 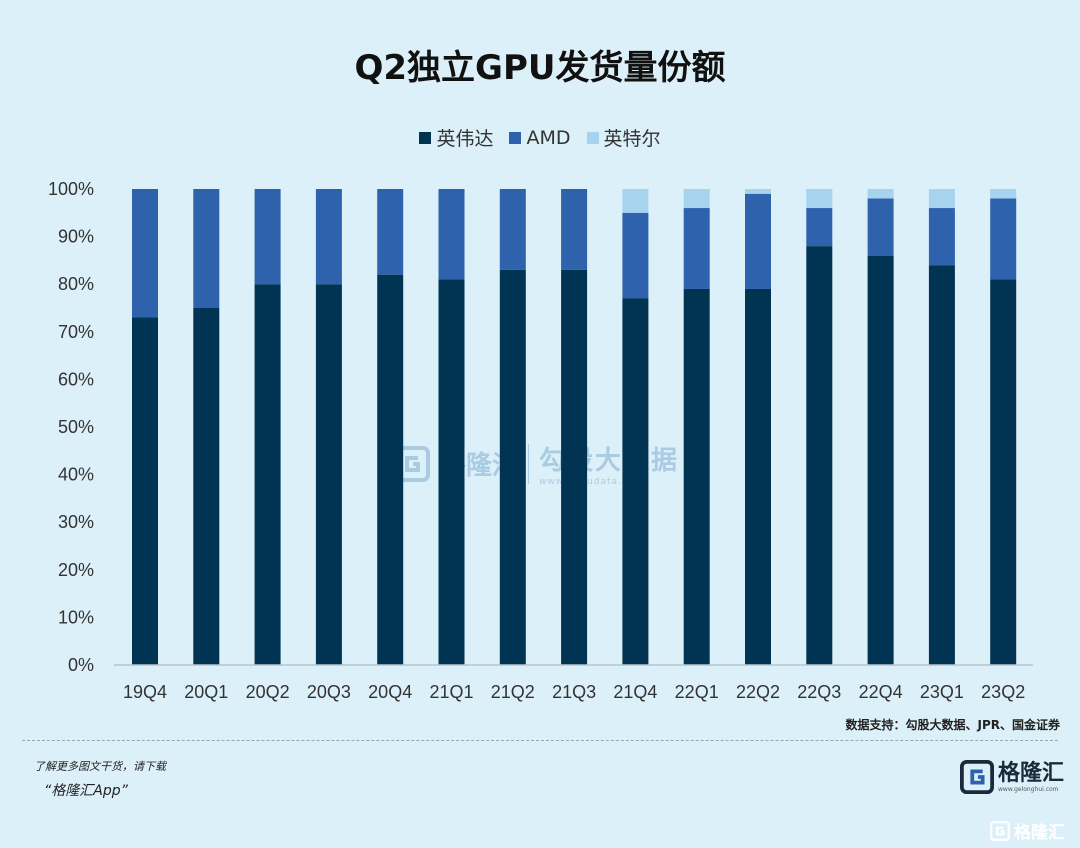 What do you see at coordinates (76, 427) in the screenshot?
I see `y-tick-label: 50%` at bounding box center [76, 427].